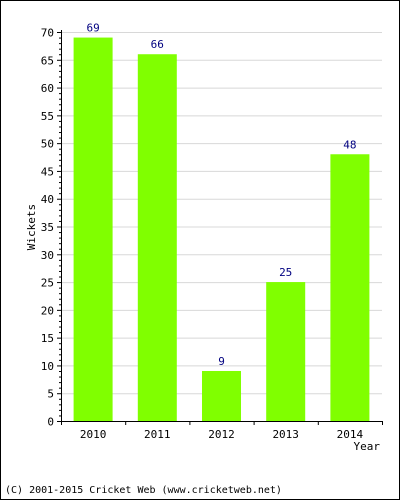  Describe the element at coordinates (47, 366) in the screenshot. I see `y-tick-label: 10` at that location.